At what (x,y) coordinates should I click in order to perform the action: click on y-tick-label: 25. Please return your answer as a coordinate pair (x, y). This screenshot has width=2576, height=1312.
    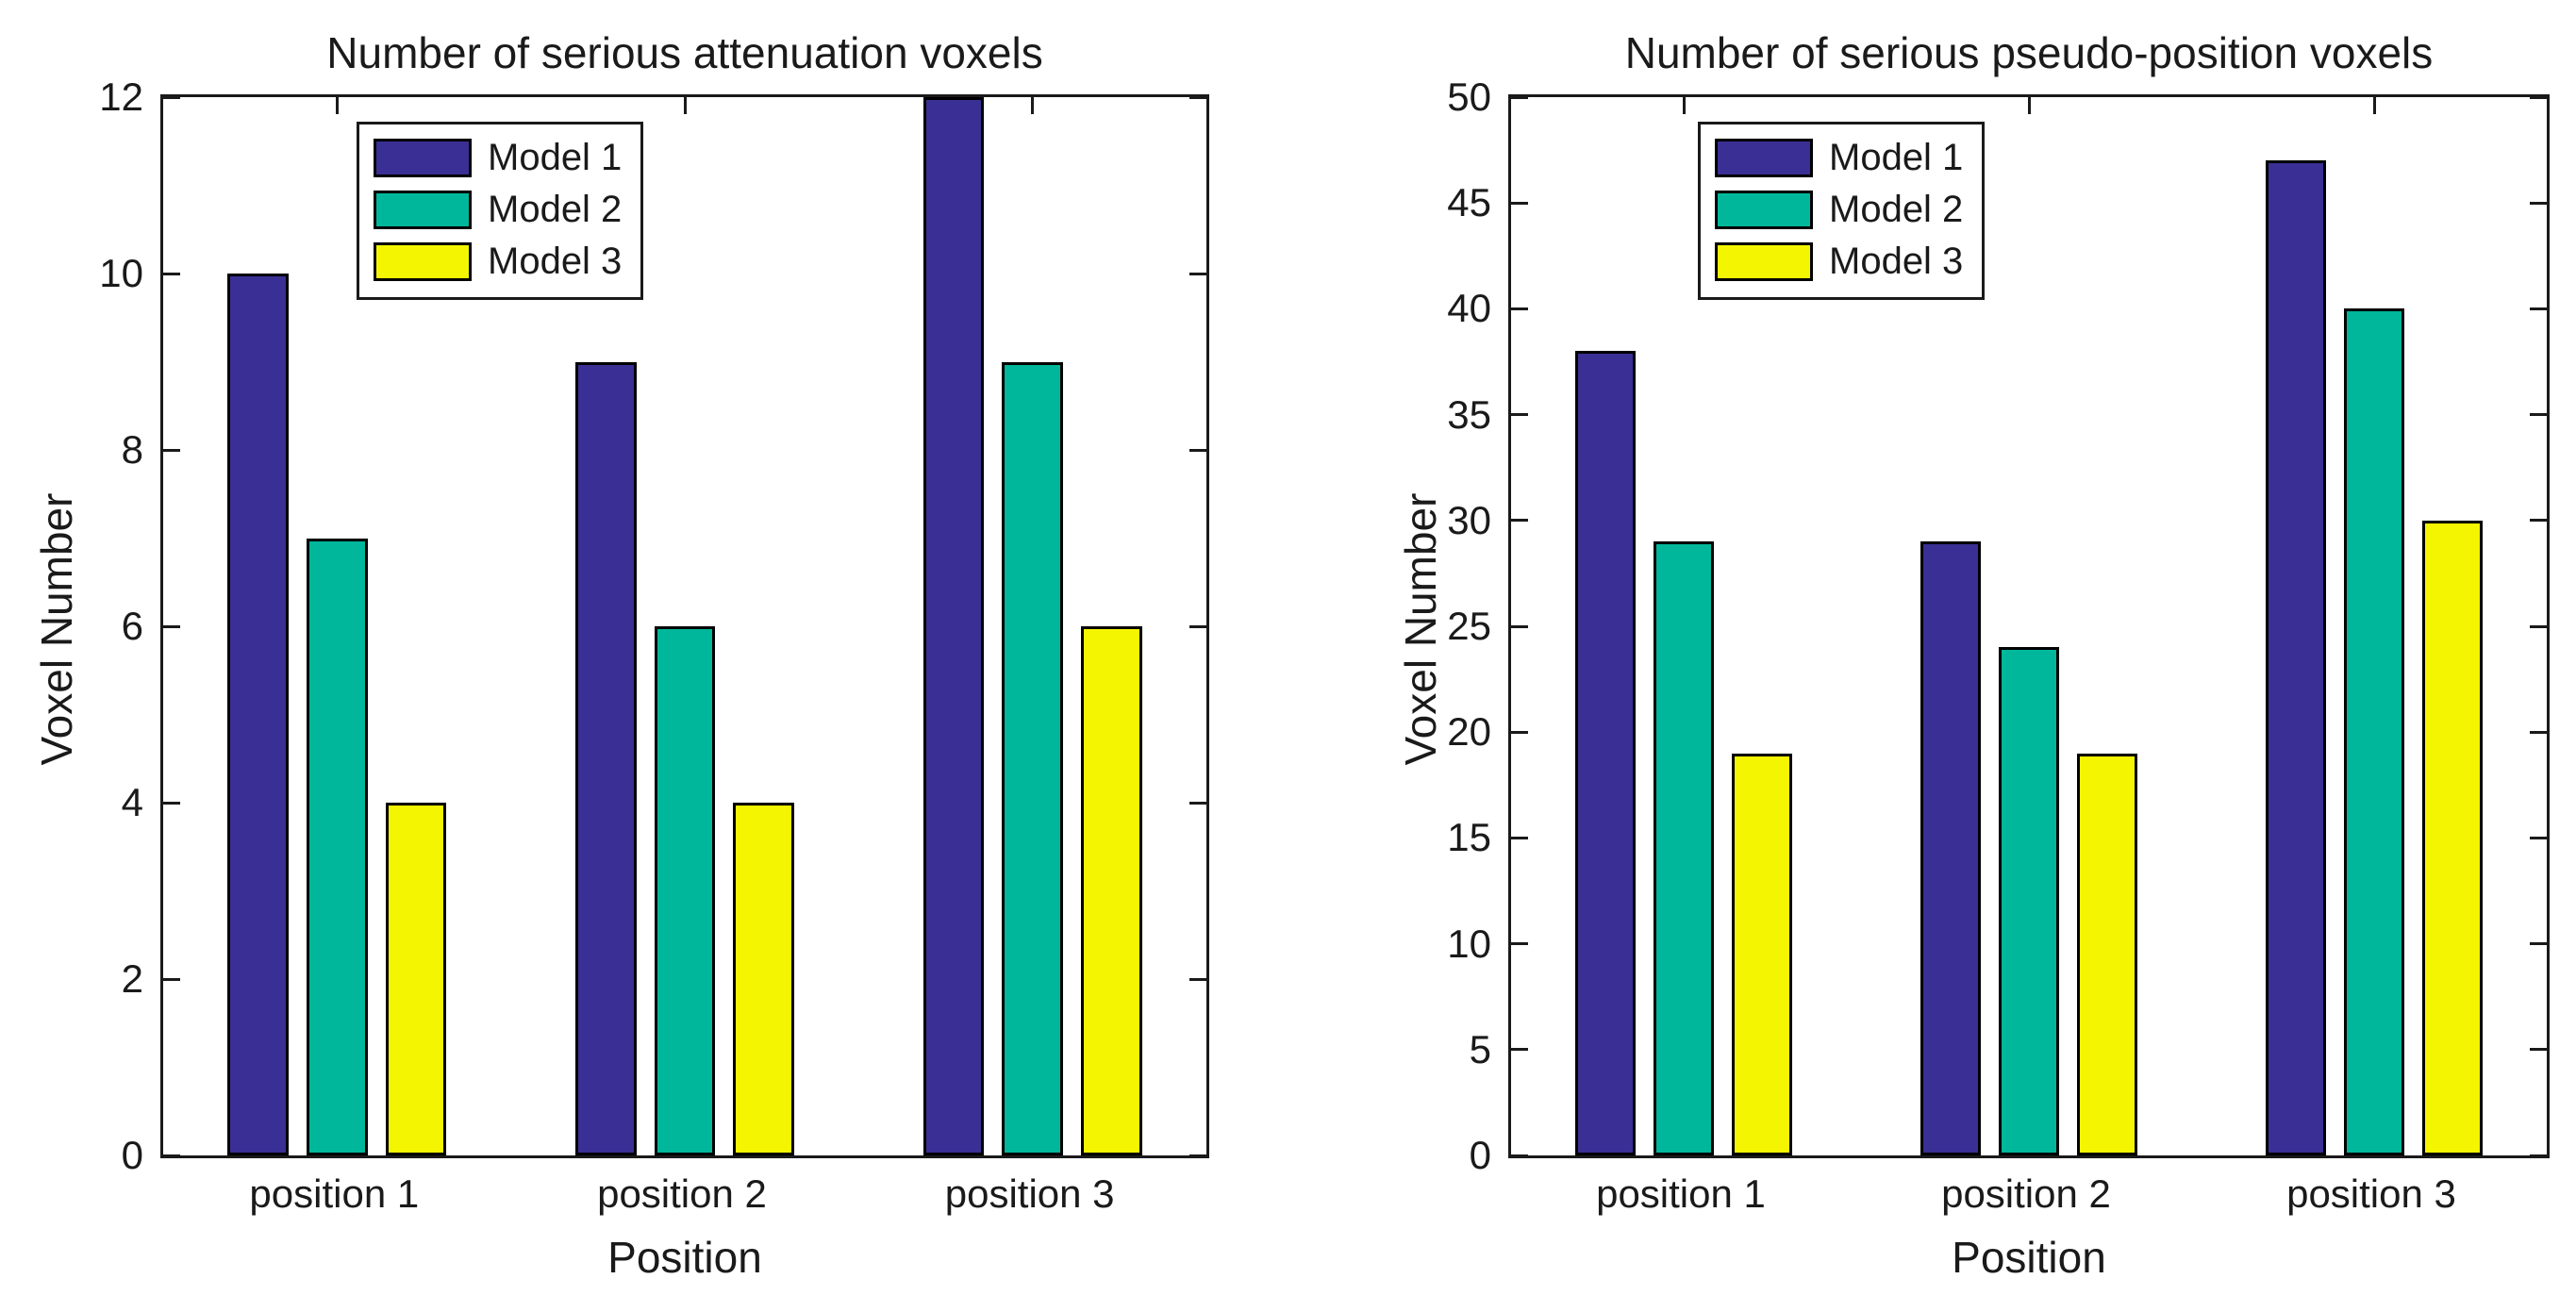
    Looking at the image, I should click on (1469, 626).